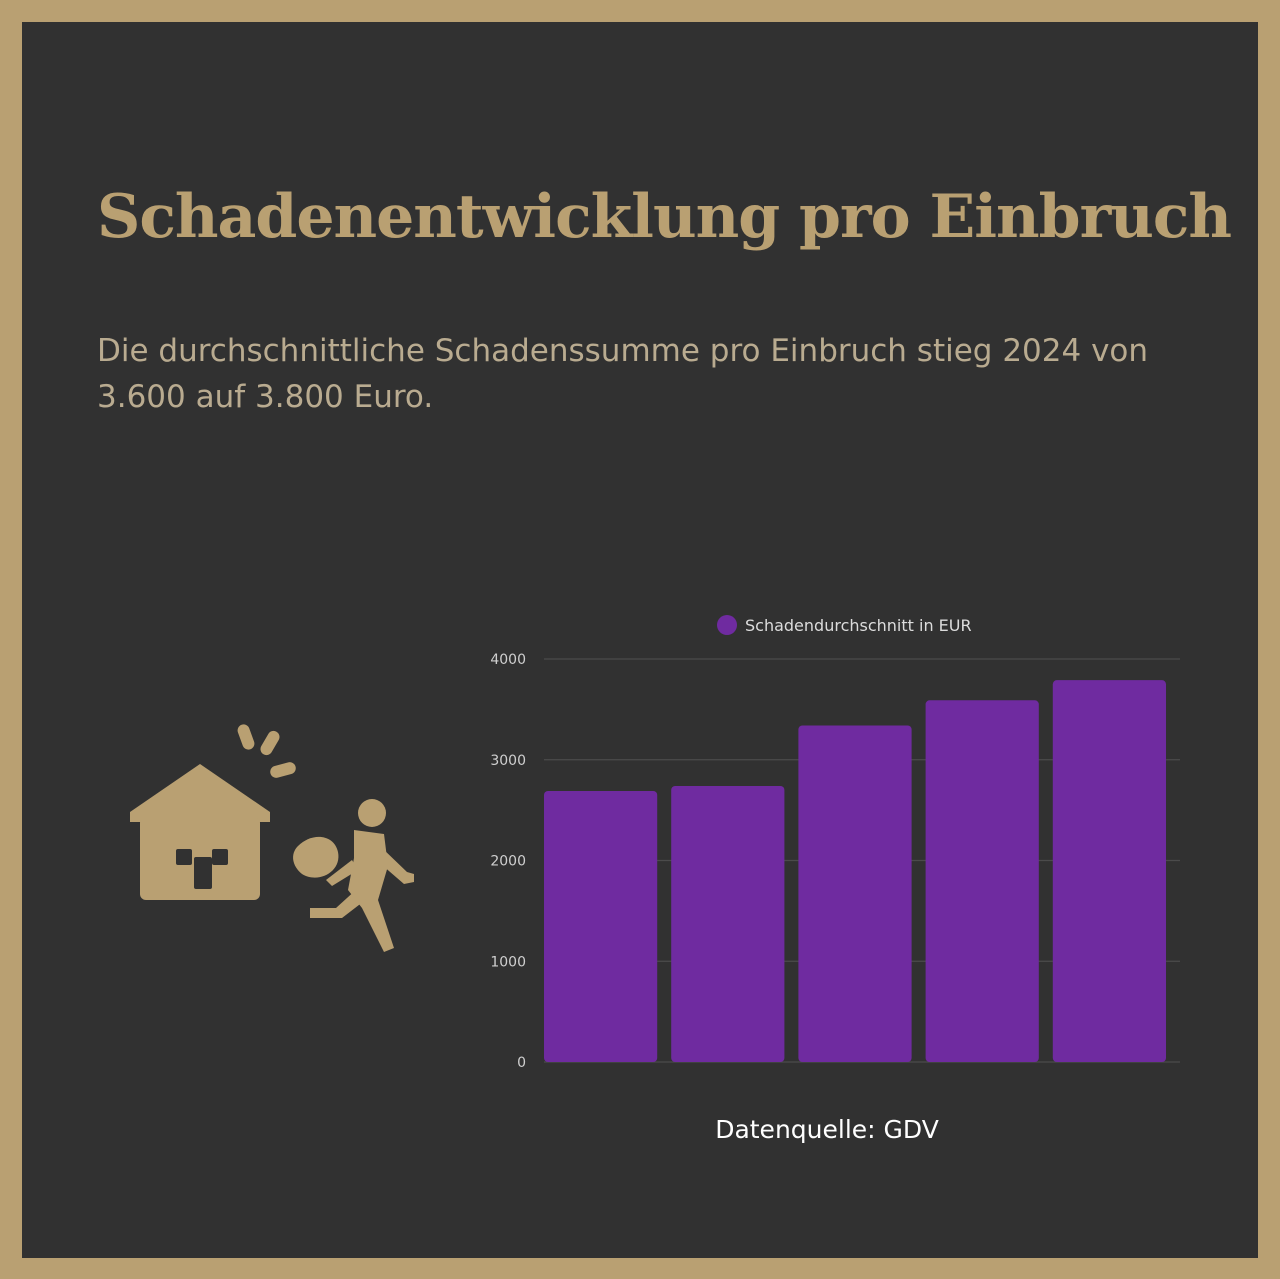 Image resolution: width=1280 pixels, height=1279 pixels. I want to click on bar-2023, so click(982, 881).